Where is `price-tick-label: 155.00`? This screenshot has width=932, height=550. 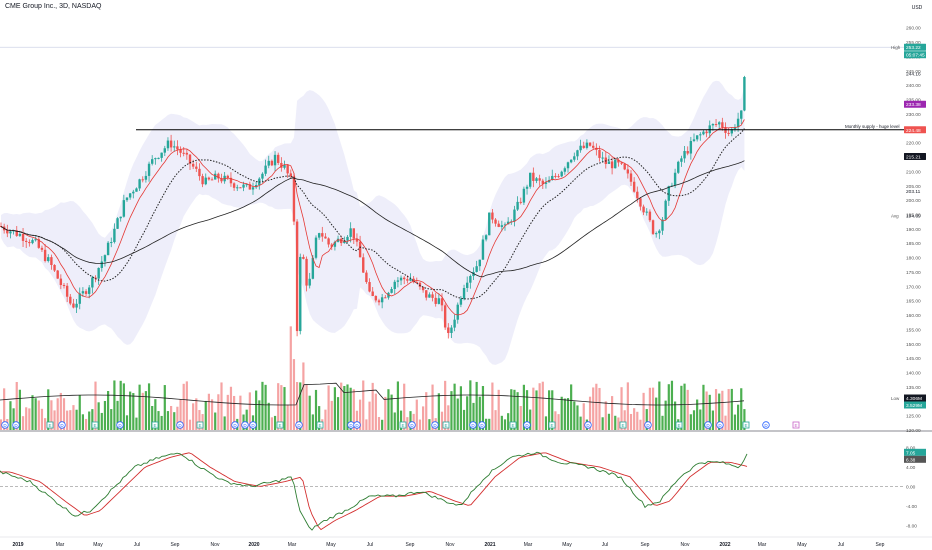
price-tick-label: 155.00 is located at coordinates (913, 330).